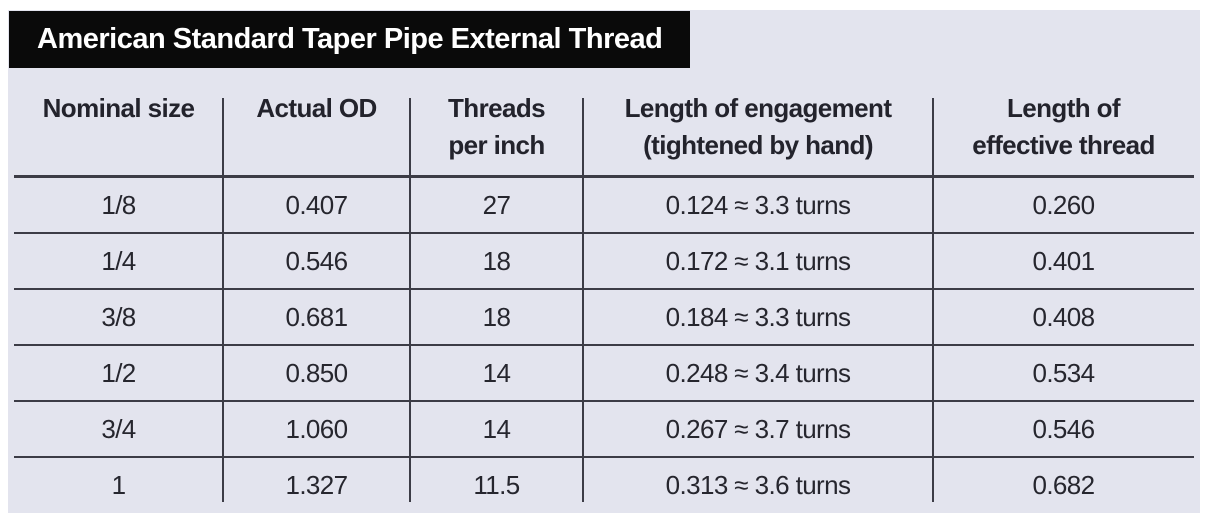 The image size is (1214, 524). I want to click on column-header-threads-per-inch: Threads per inch, so click(497, 126).